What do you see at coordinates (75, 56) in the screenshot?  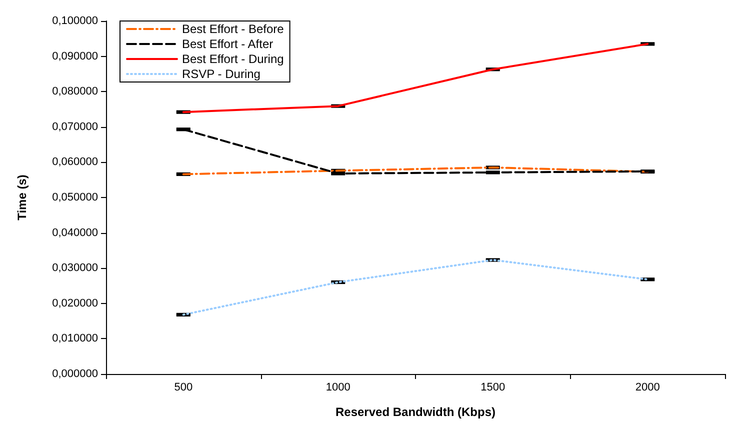 I see `y-tick-label: 0,090000` at bounding box center [75, 56].